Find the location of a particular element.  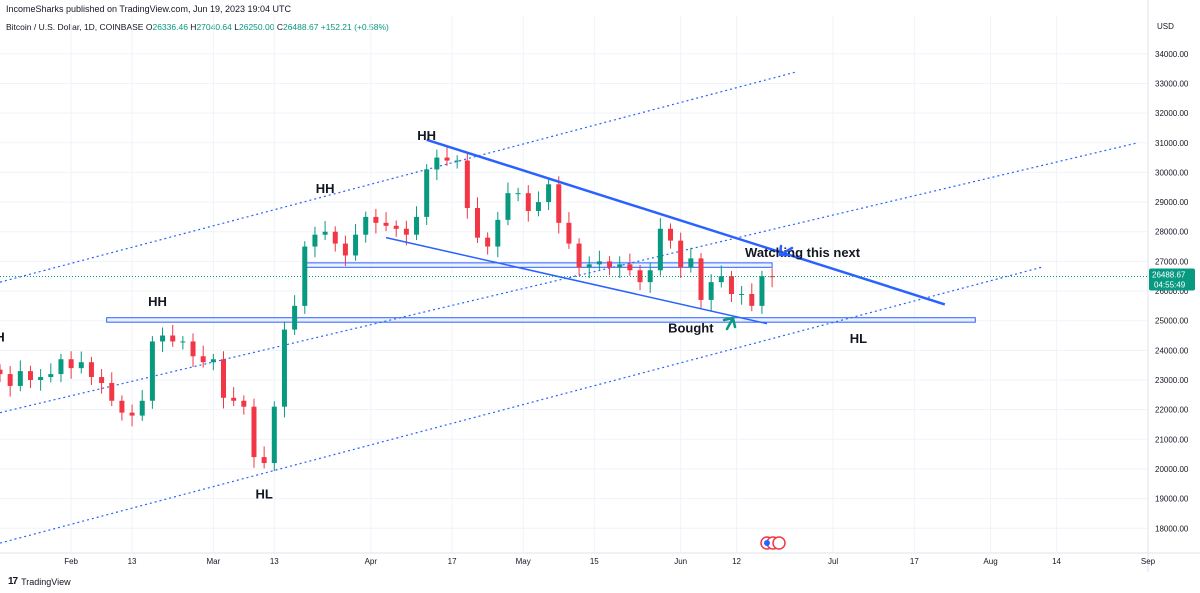

y-tick-label: 34000.00 is located at coordinates (1172, 54).